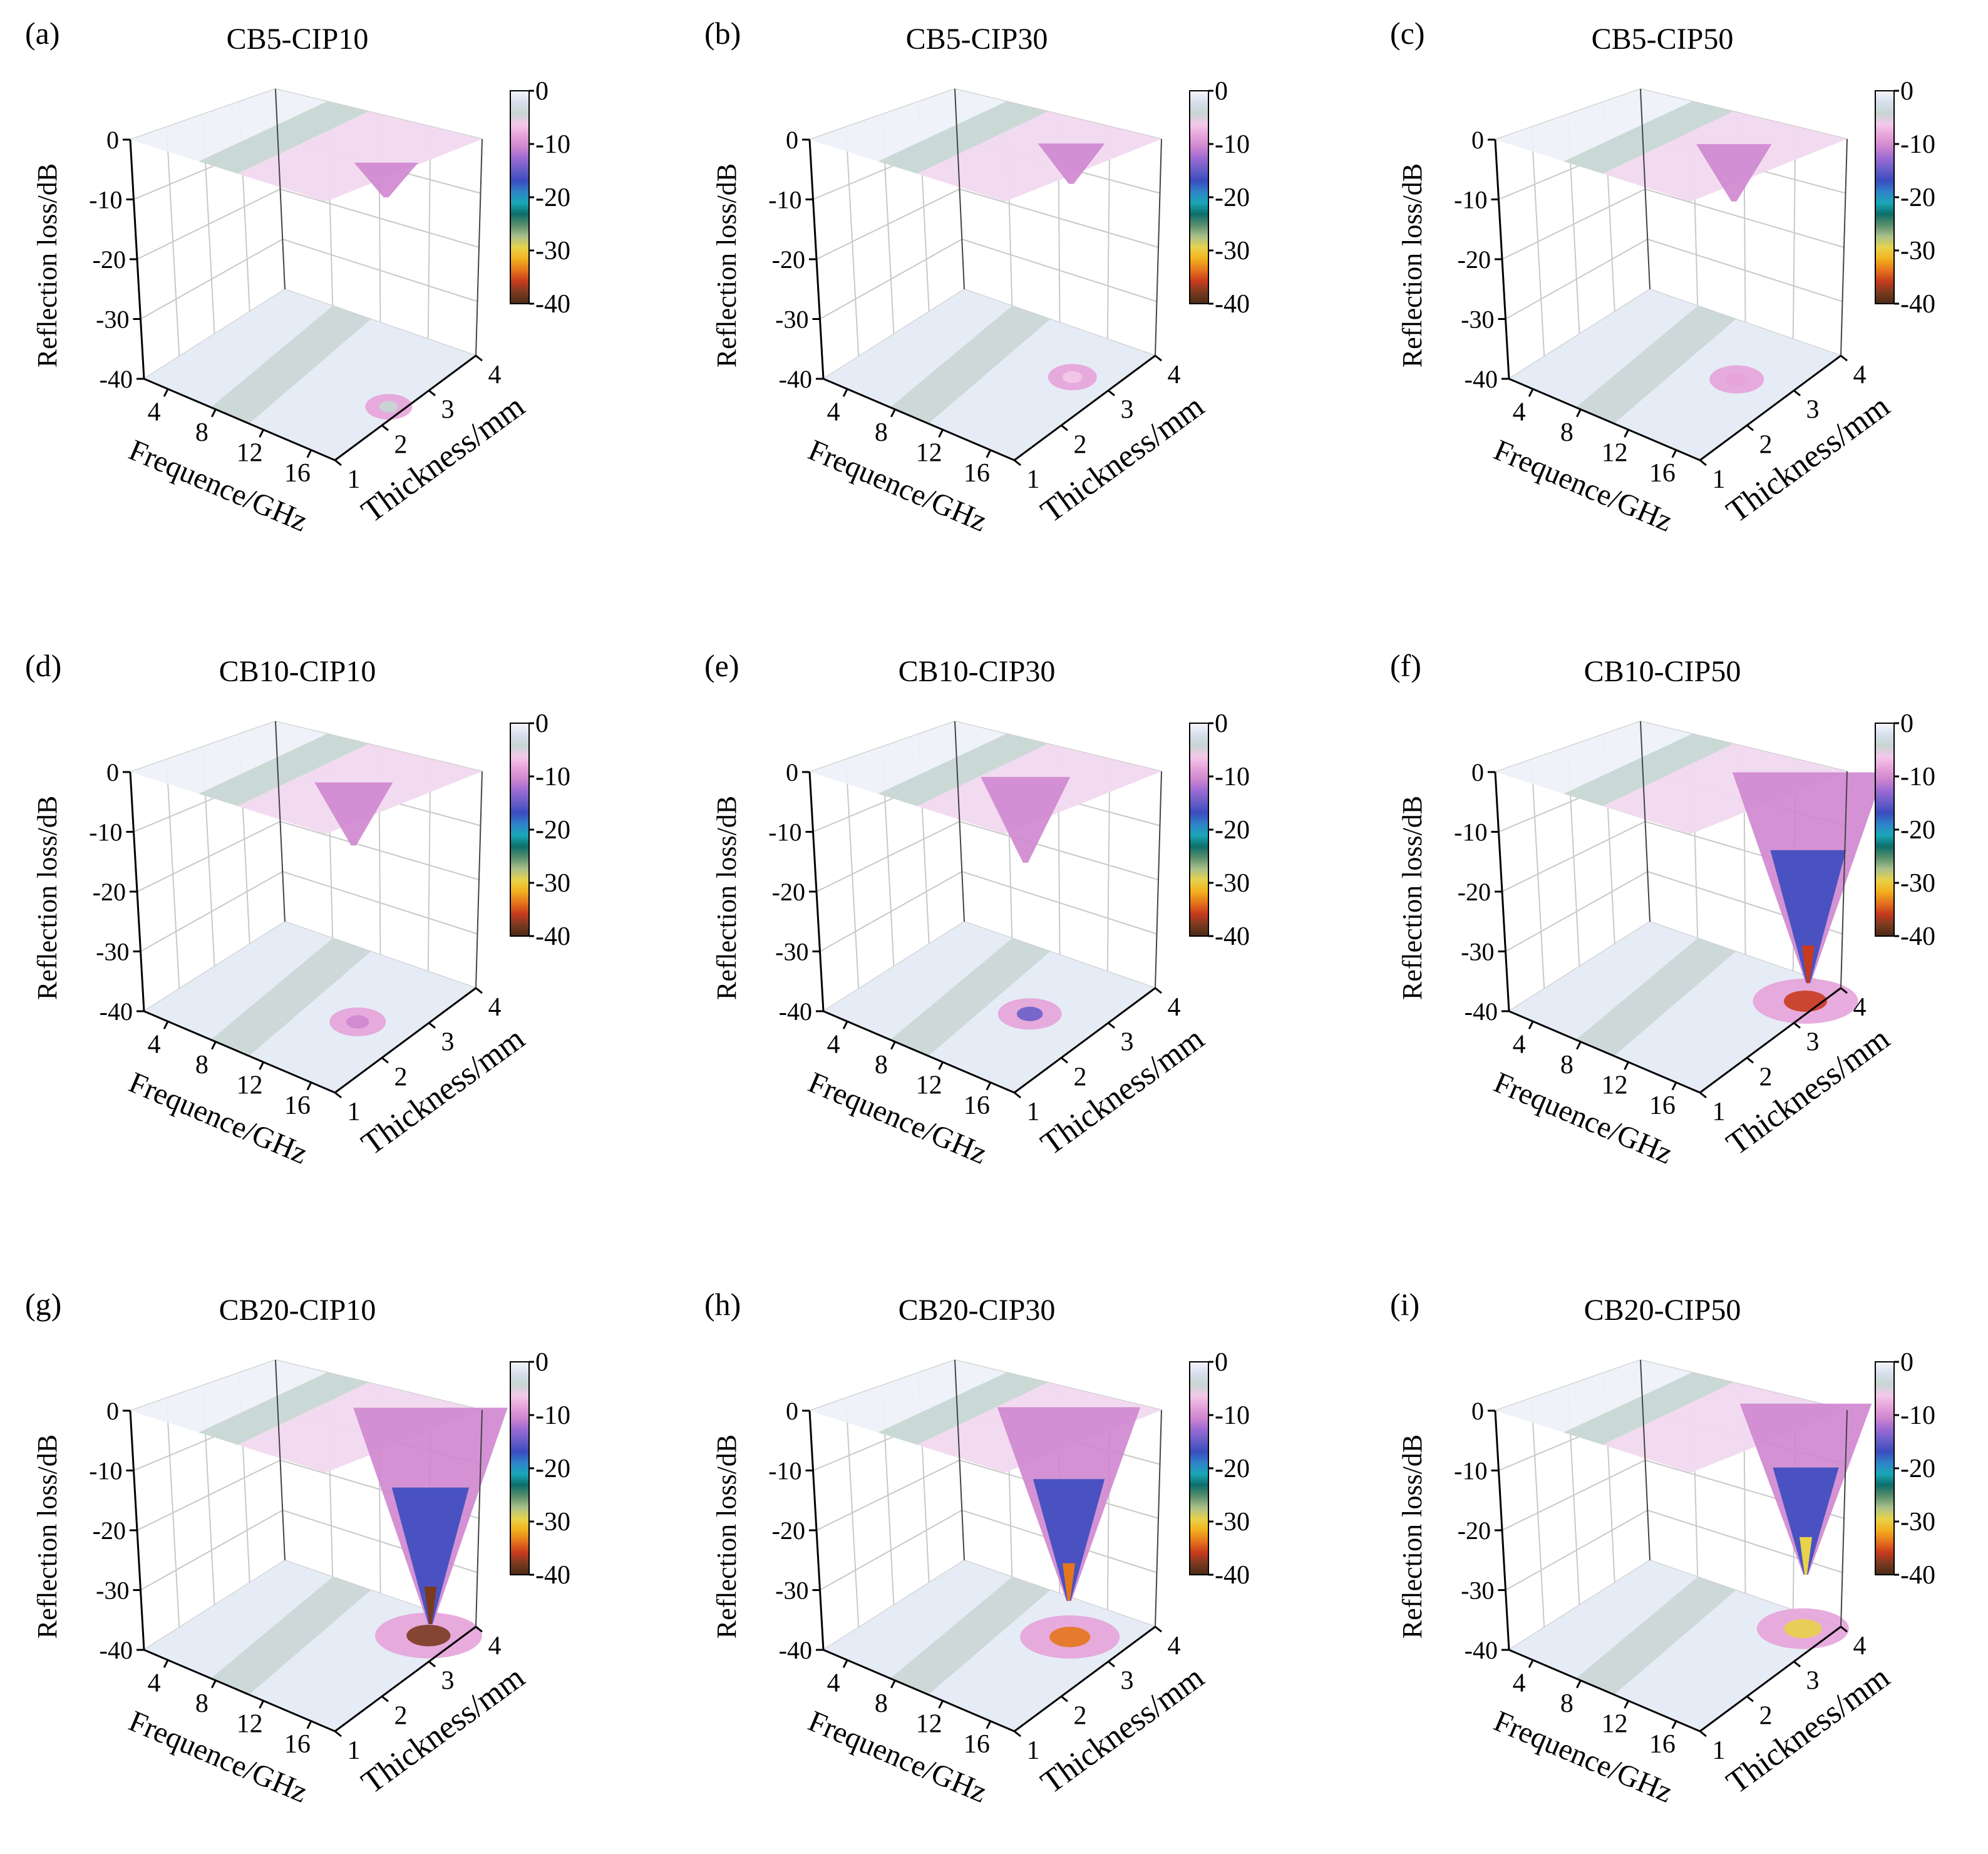 The height and width of the screenshot is (1854, 1988). Describe the element at coordinates (1406, 666) in the screenshot. I see `panel-label: (f)` at that location.